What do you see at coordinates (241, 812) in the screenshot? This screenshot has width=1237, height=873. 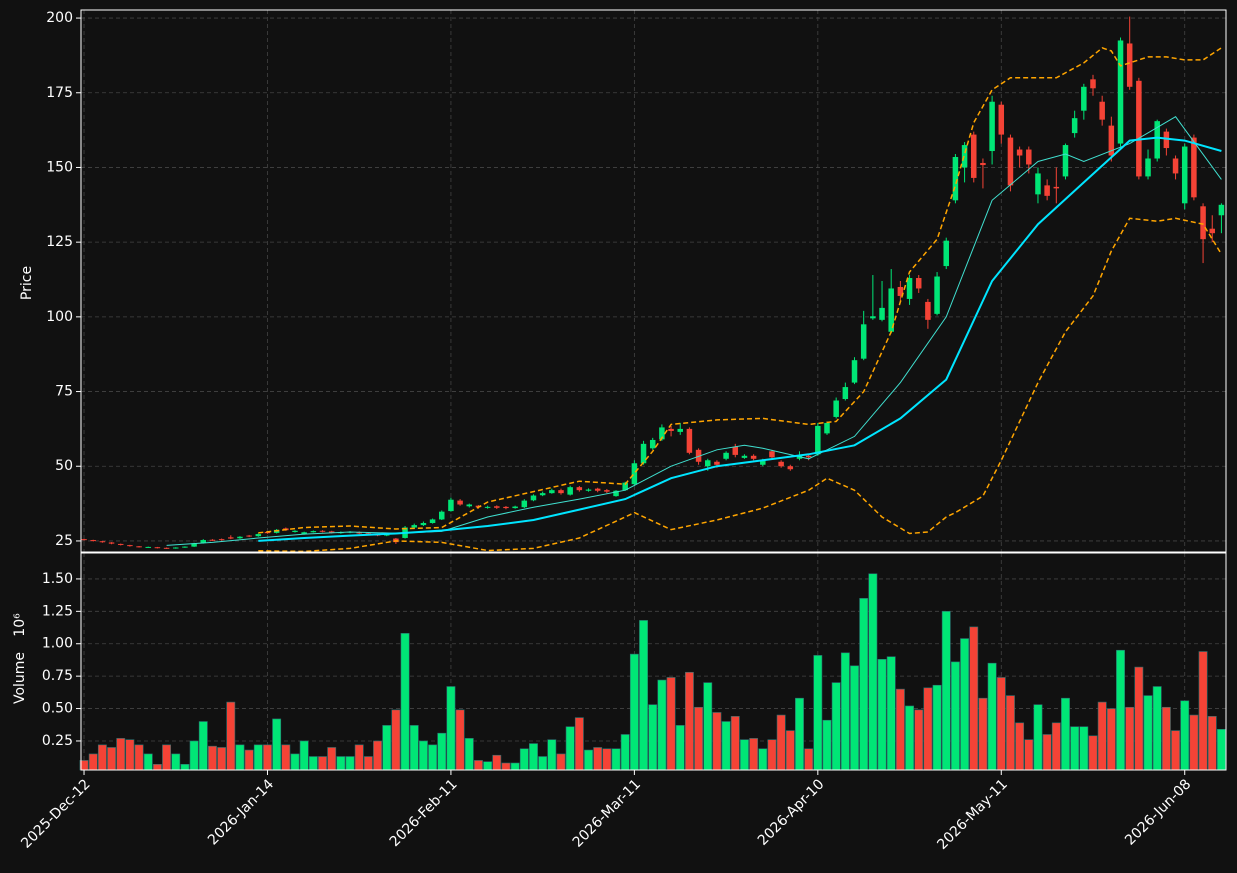 I see `x-tick-label: 2026-Jan-14` at bounding box center [241, 812].